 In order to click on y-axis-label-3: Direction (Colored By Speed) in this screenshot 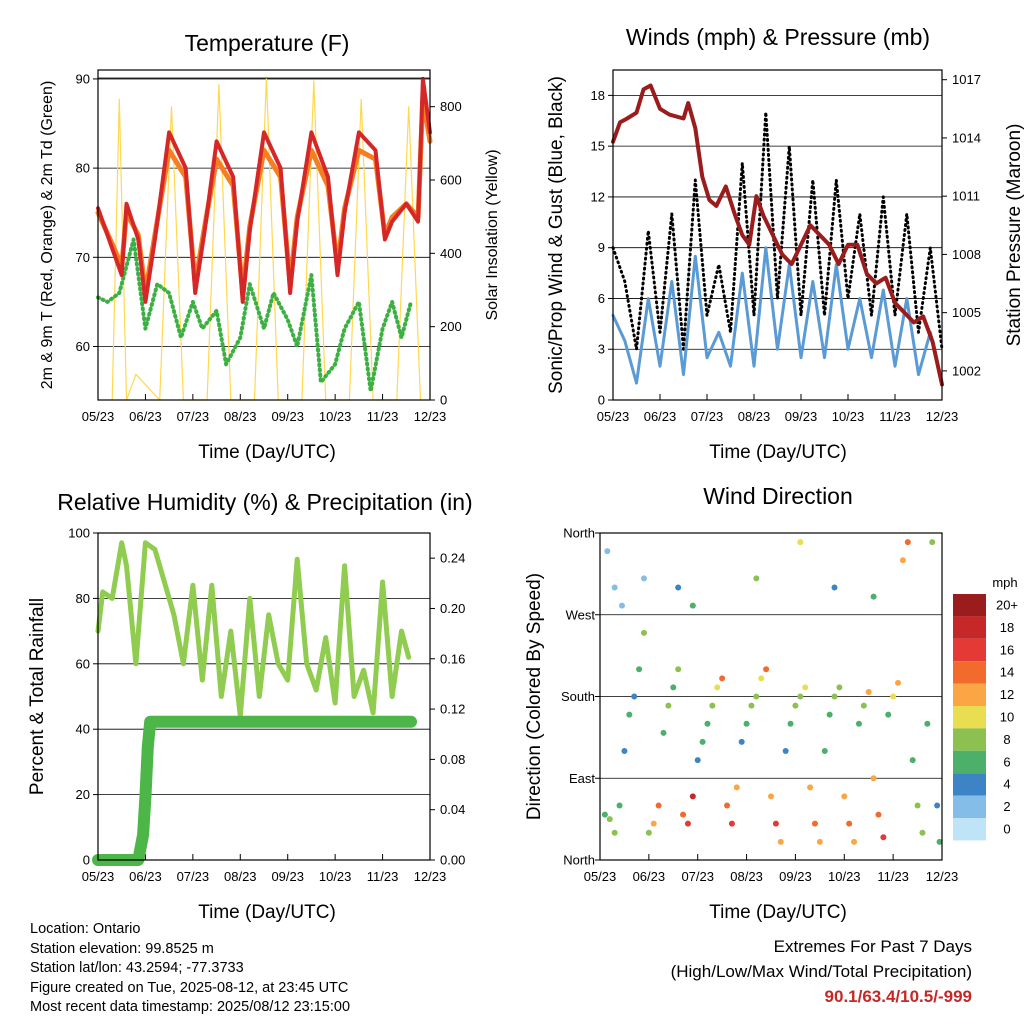, I will do `click(534, 696)`.